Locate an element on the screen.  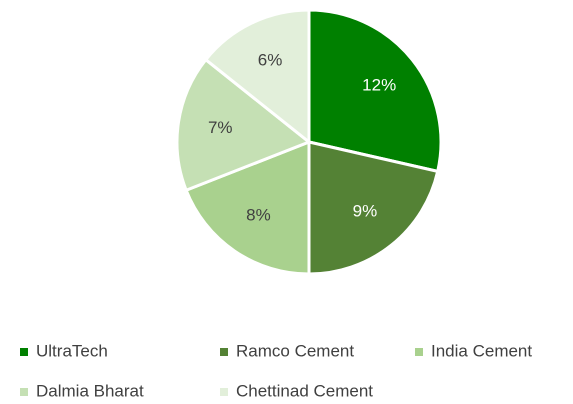
legend-label: India Cement is located at coordinates (481, 350).